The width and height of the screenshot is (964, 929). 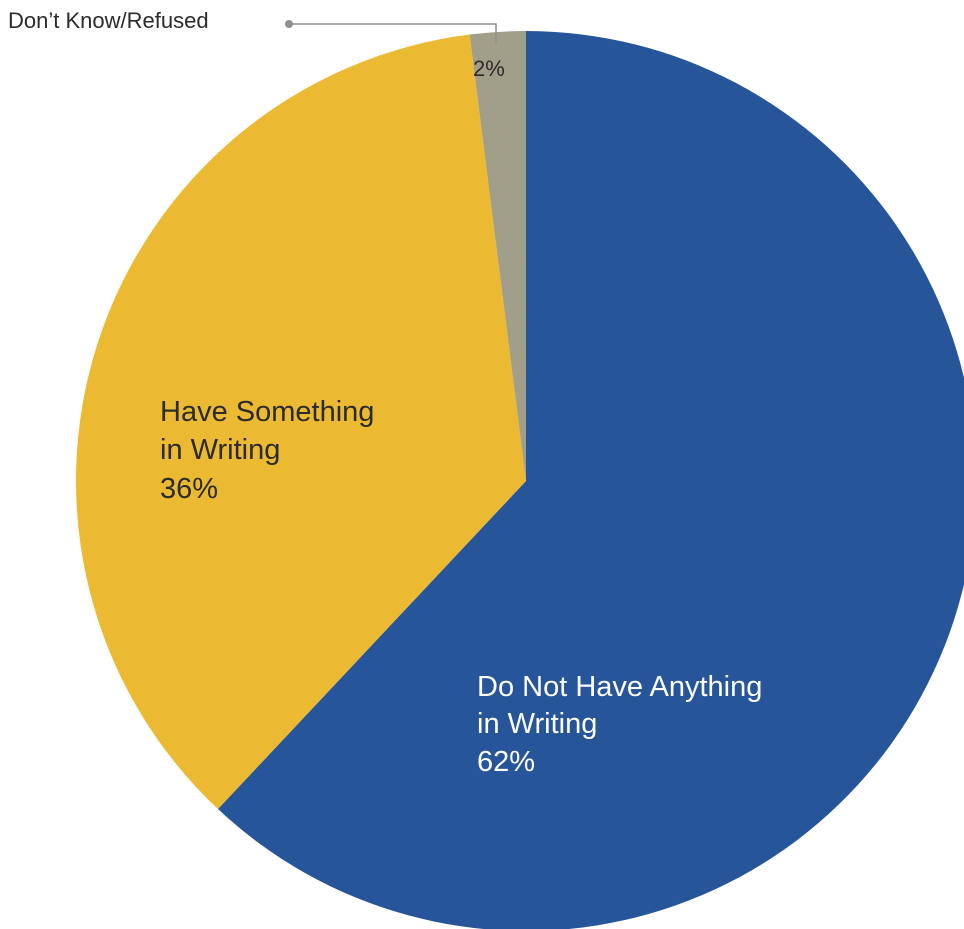 What do you see at coordinates (619, 687) in the screenshot?
I see `slice-name-line: Do Not Have Anything` at bounding box center [619, 687].